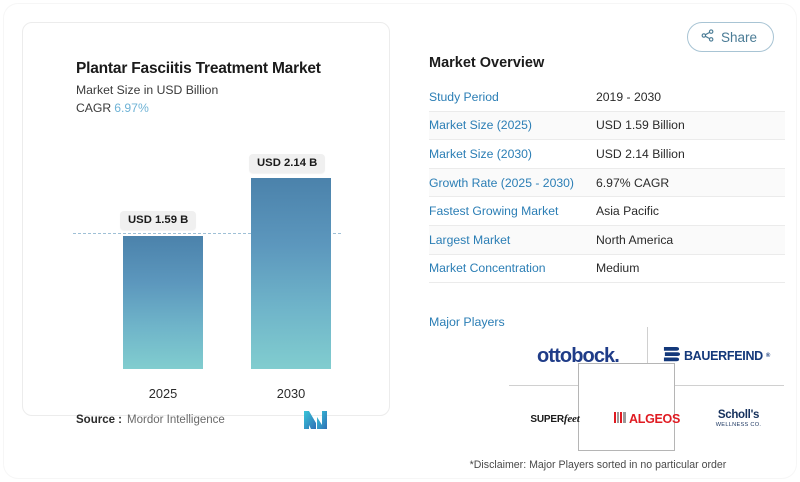 The height and width of the screenshot is (482, 800). What do you see at coordinates (317, 422) in the screenshot?
I see `mordor-intelligence-logo-icon` at bounding box center [317, 422].